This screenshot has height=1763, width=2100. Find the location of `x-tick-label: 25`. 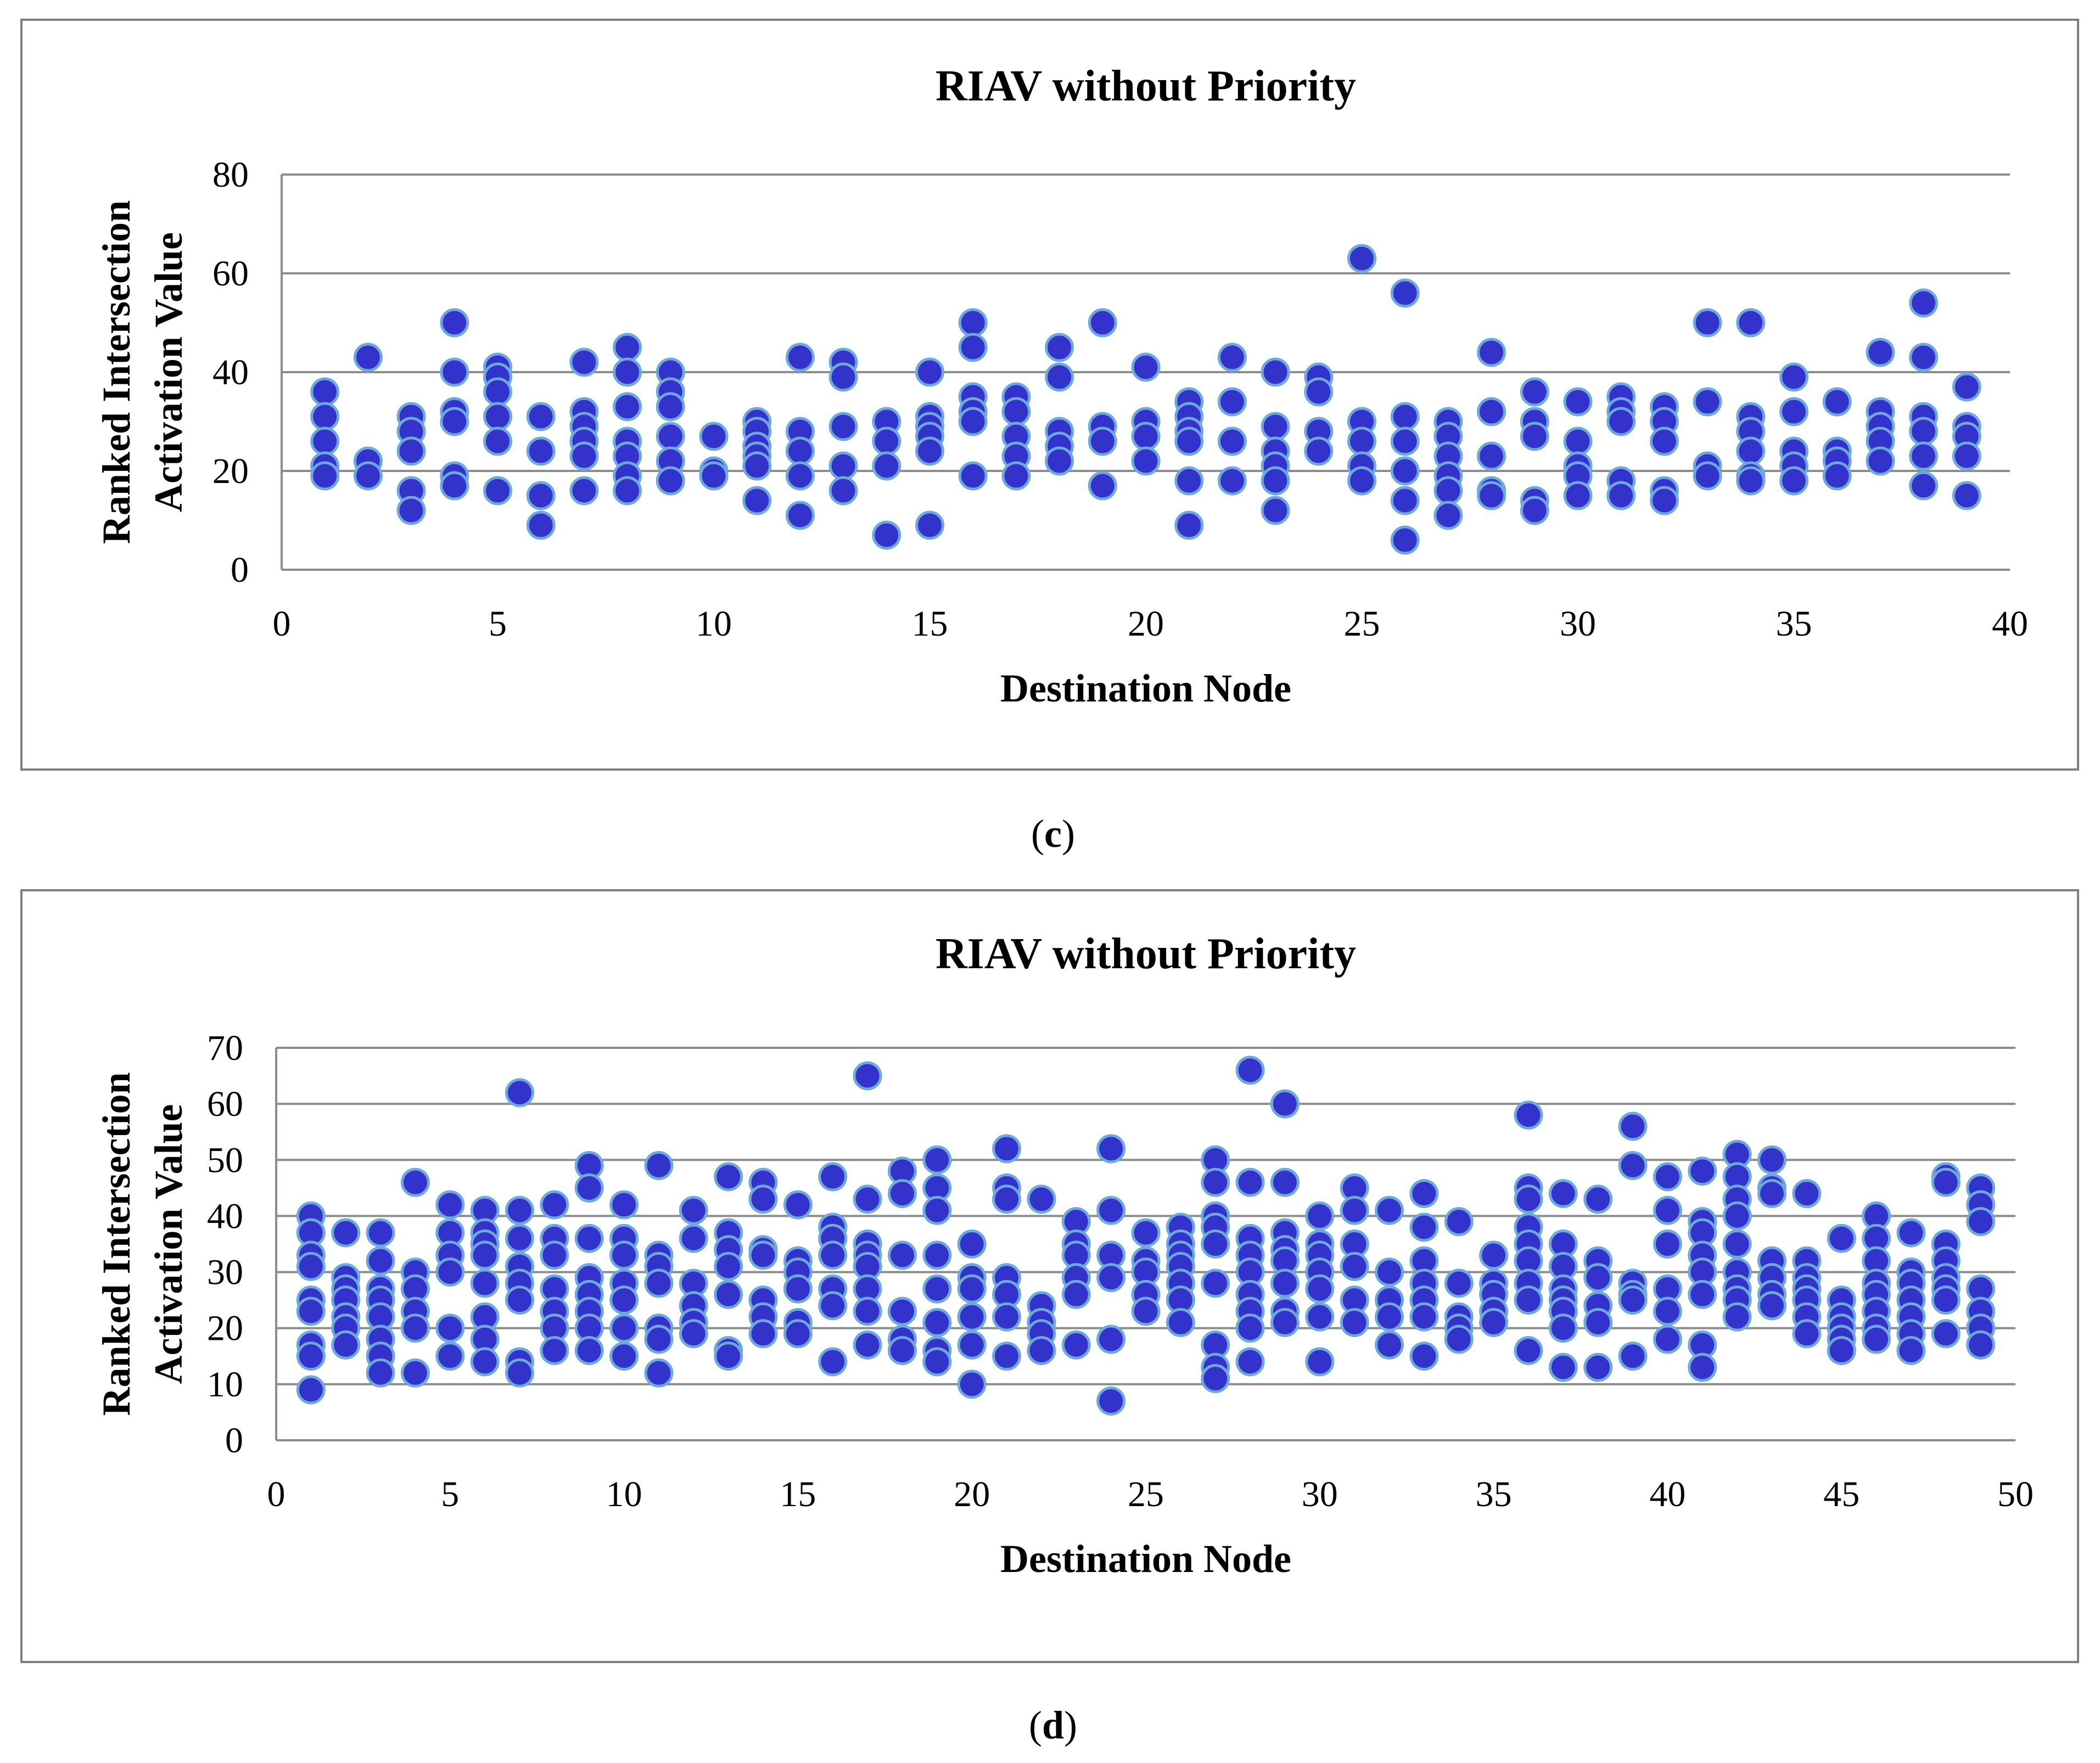

x-tick-label: 25 is located at coordinates (1146, 1494).